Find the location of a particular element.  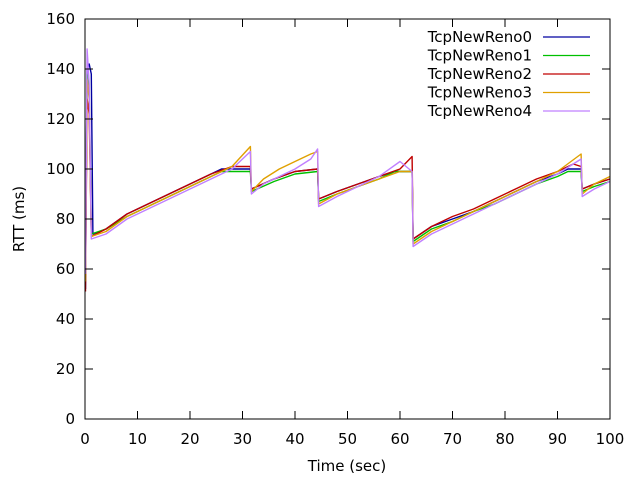

y-tick-label: 40 is located at coordinates (65, 319).